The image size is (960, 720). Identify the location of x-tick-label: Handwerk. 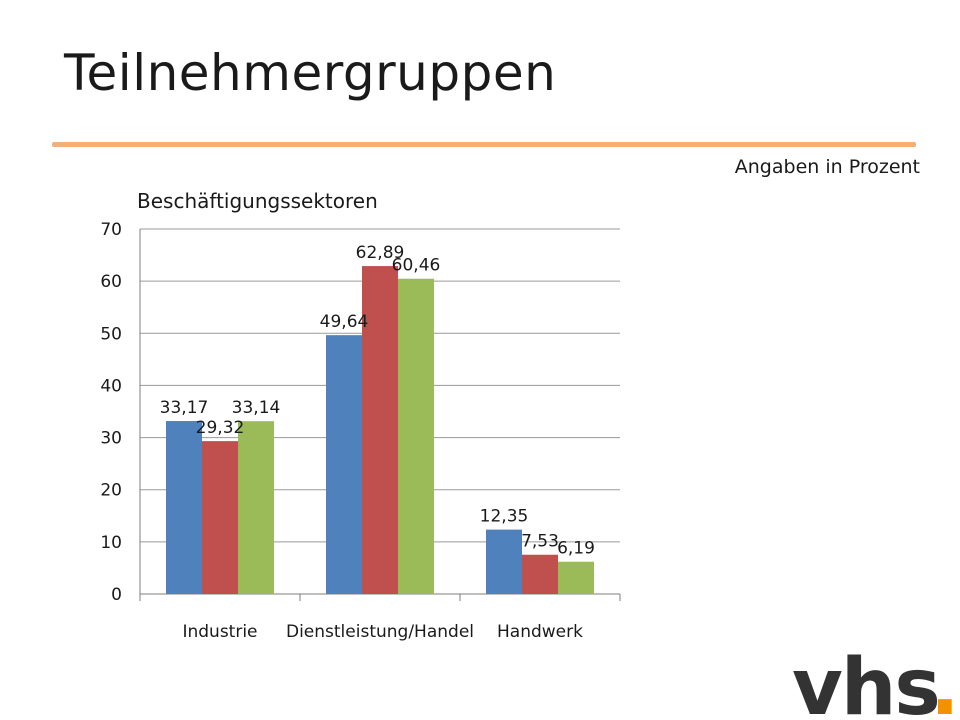
(540, 632).